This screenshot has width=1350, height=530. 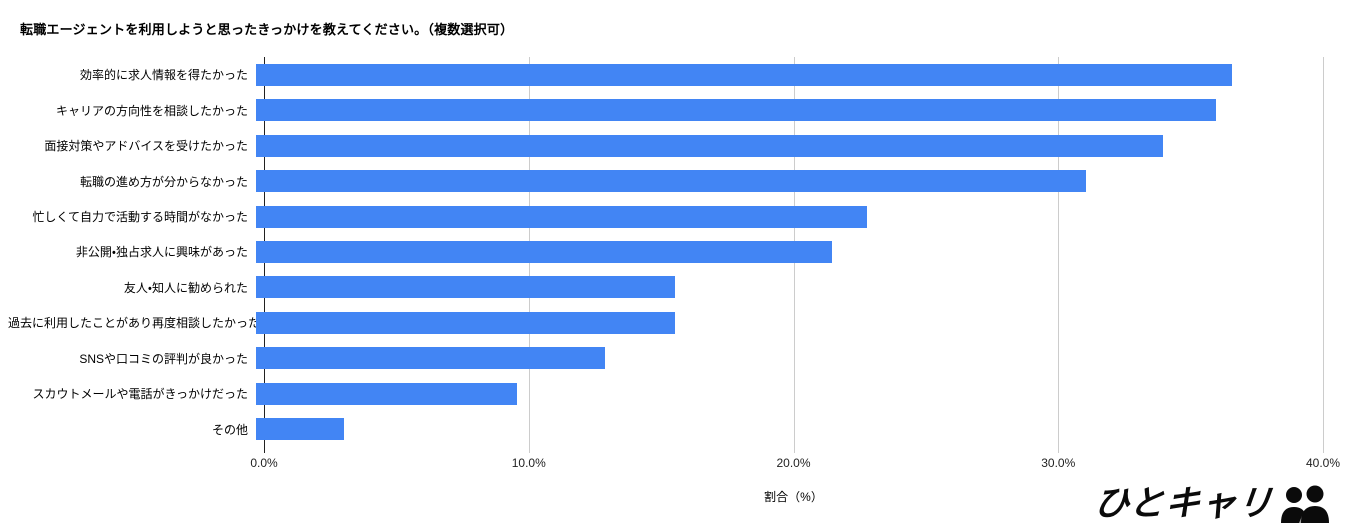 I want to click on chart-row: その他, so click(x=665, y=429).